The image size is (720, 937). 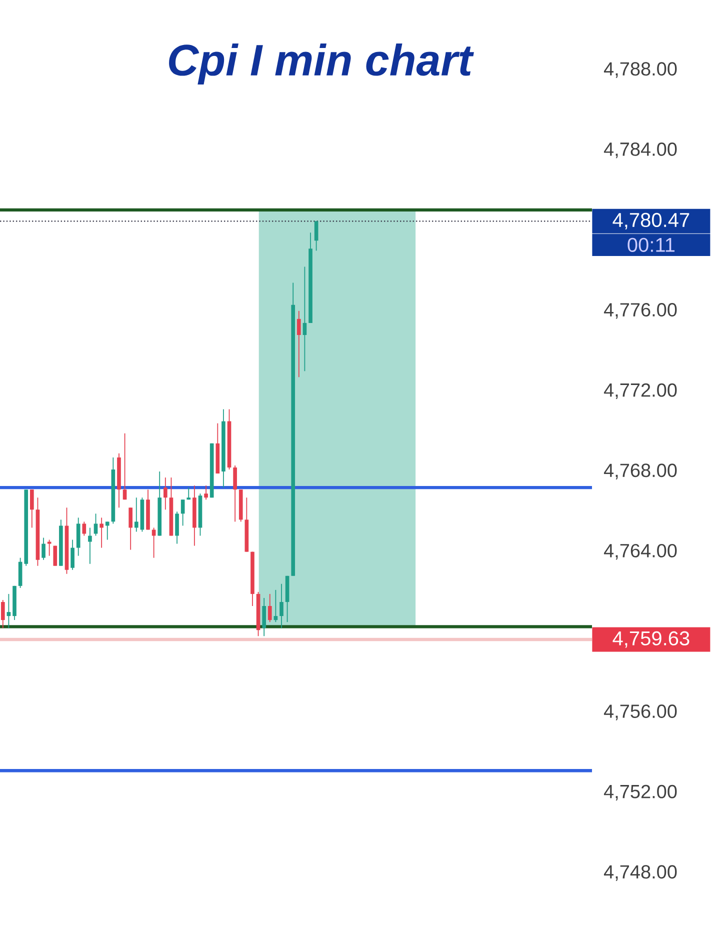 What do you see at coordinates (640, 311) in the screenshot?
I see `y-tick-label: 4,776.00` at bounding box center [640, 311].